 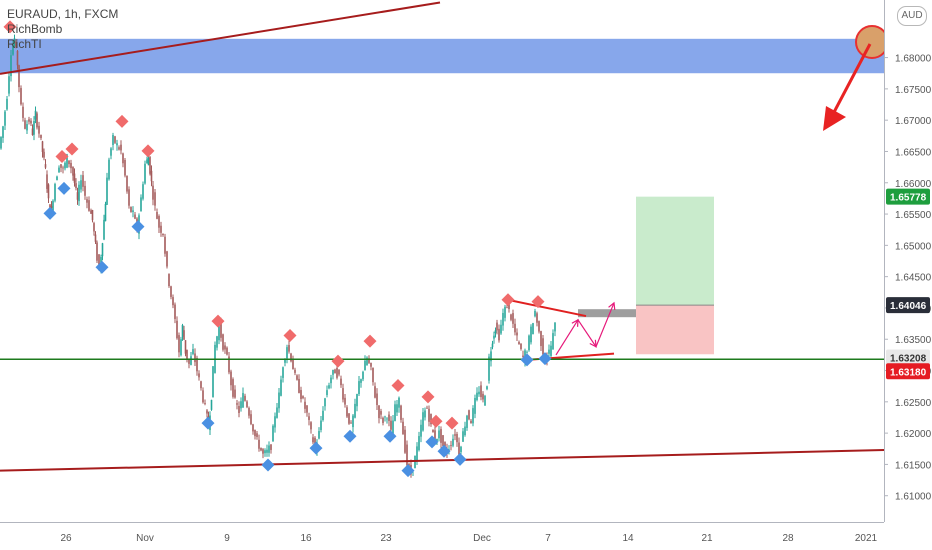 What do you see at coordinates (593, 343) in the screenshot?
I see `projection-arrowhead` at bounding box center [593, 343].